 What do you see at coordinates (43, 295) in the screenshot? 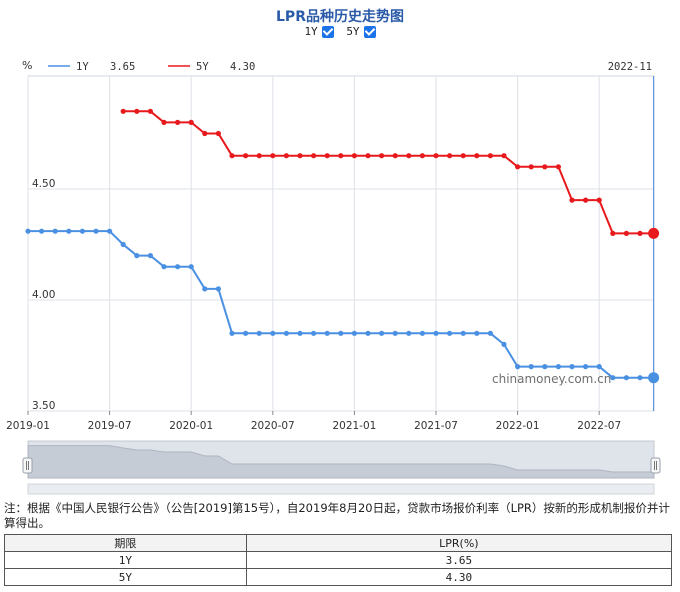
I see `y-tick-label: 4.00` at bounding box center [43, 295].